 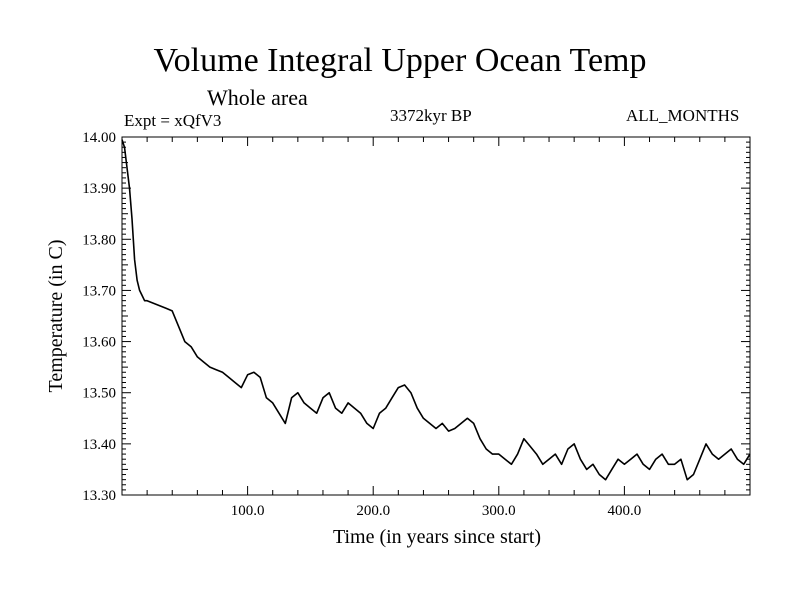 What do you see at coordinates (173, 120) in the screenshot?
I see `experiment-label: Expt = xQfV3` at bounding box center [173, 120].